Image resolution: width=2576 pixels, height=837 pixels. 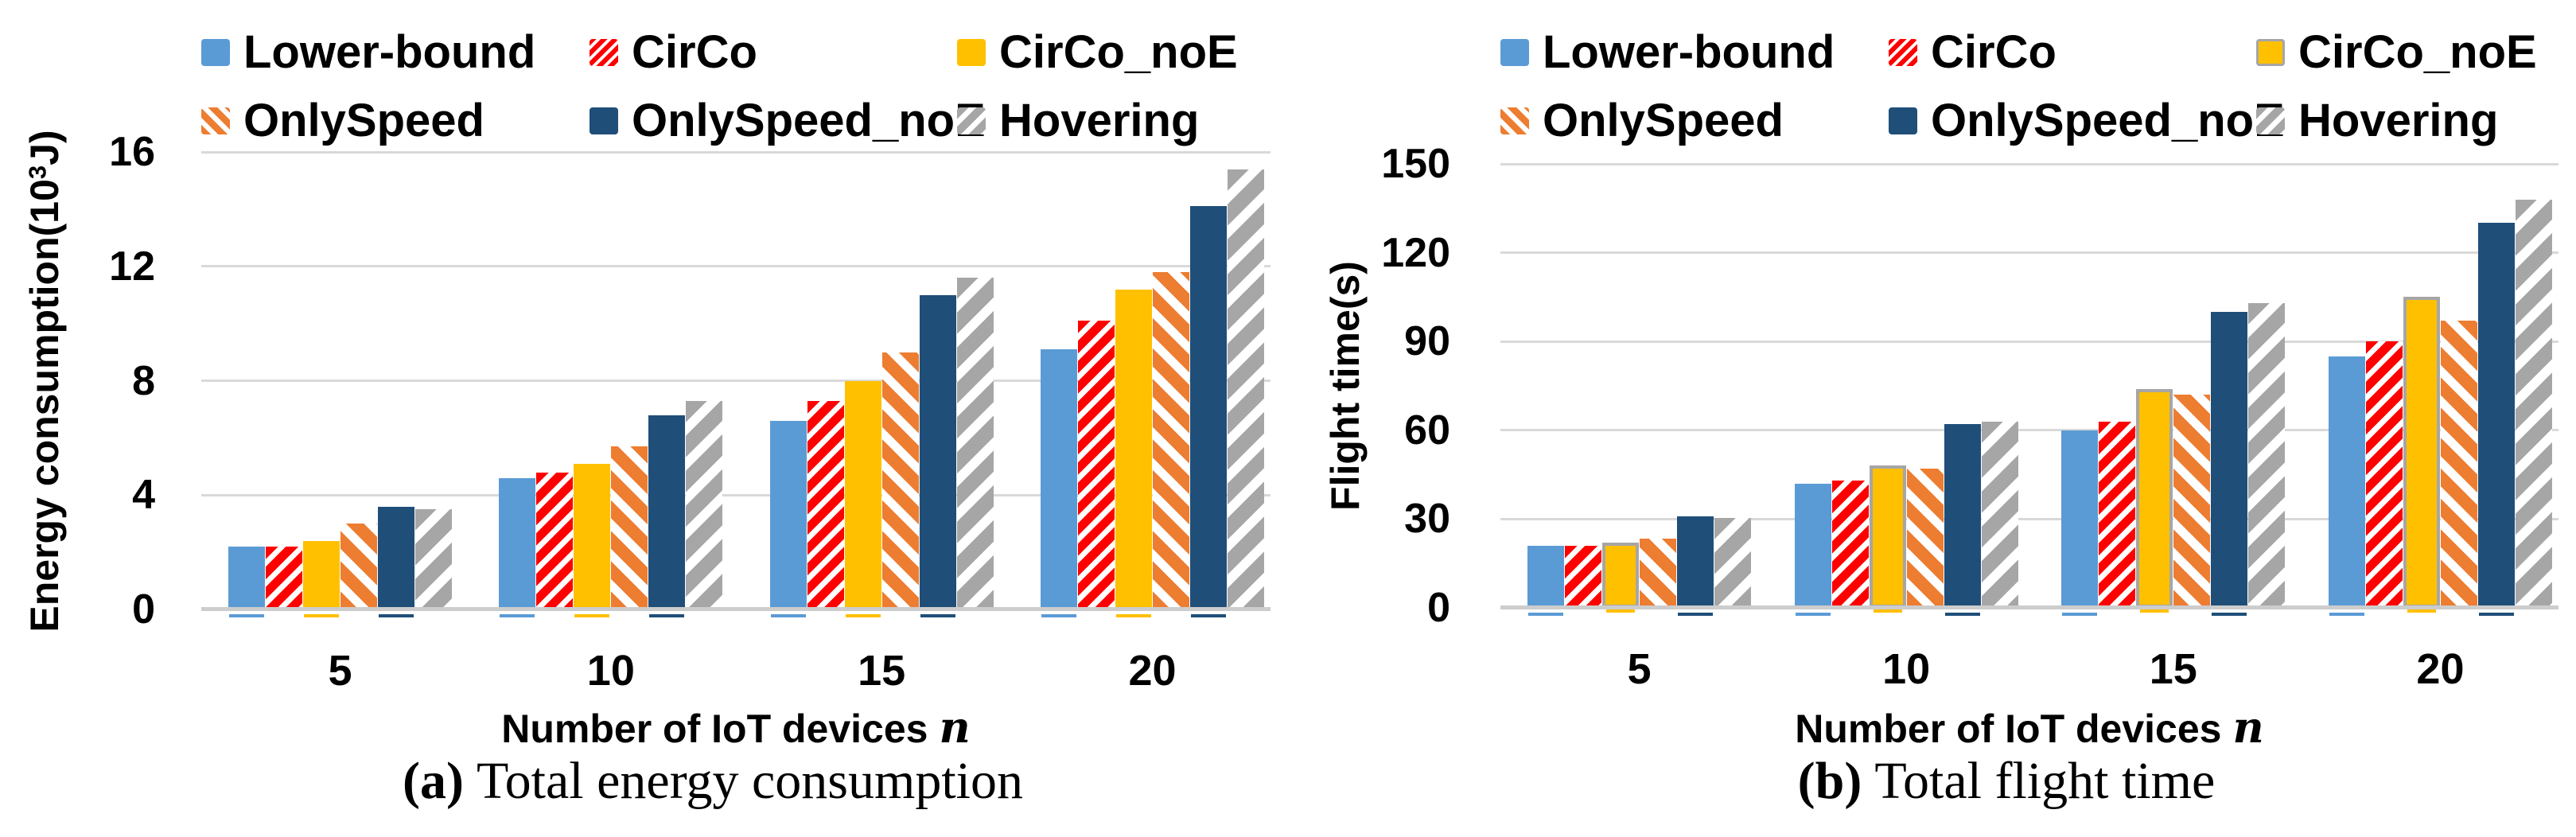 I want to click on x-tick-label: 5, so click(x=340, y=671).